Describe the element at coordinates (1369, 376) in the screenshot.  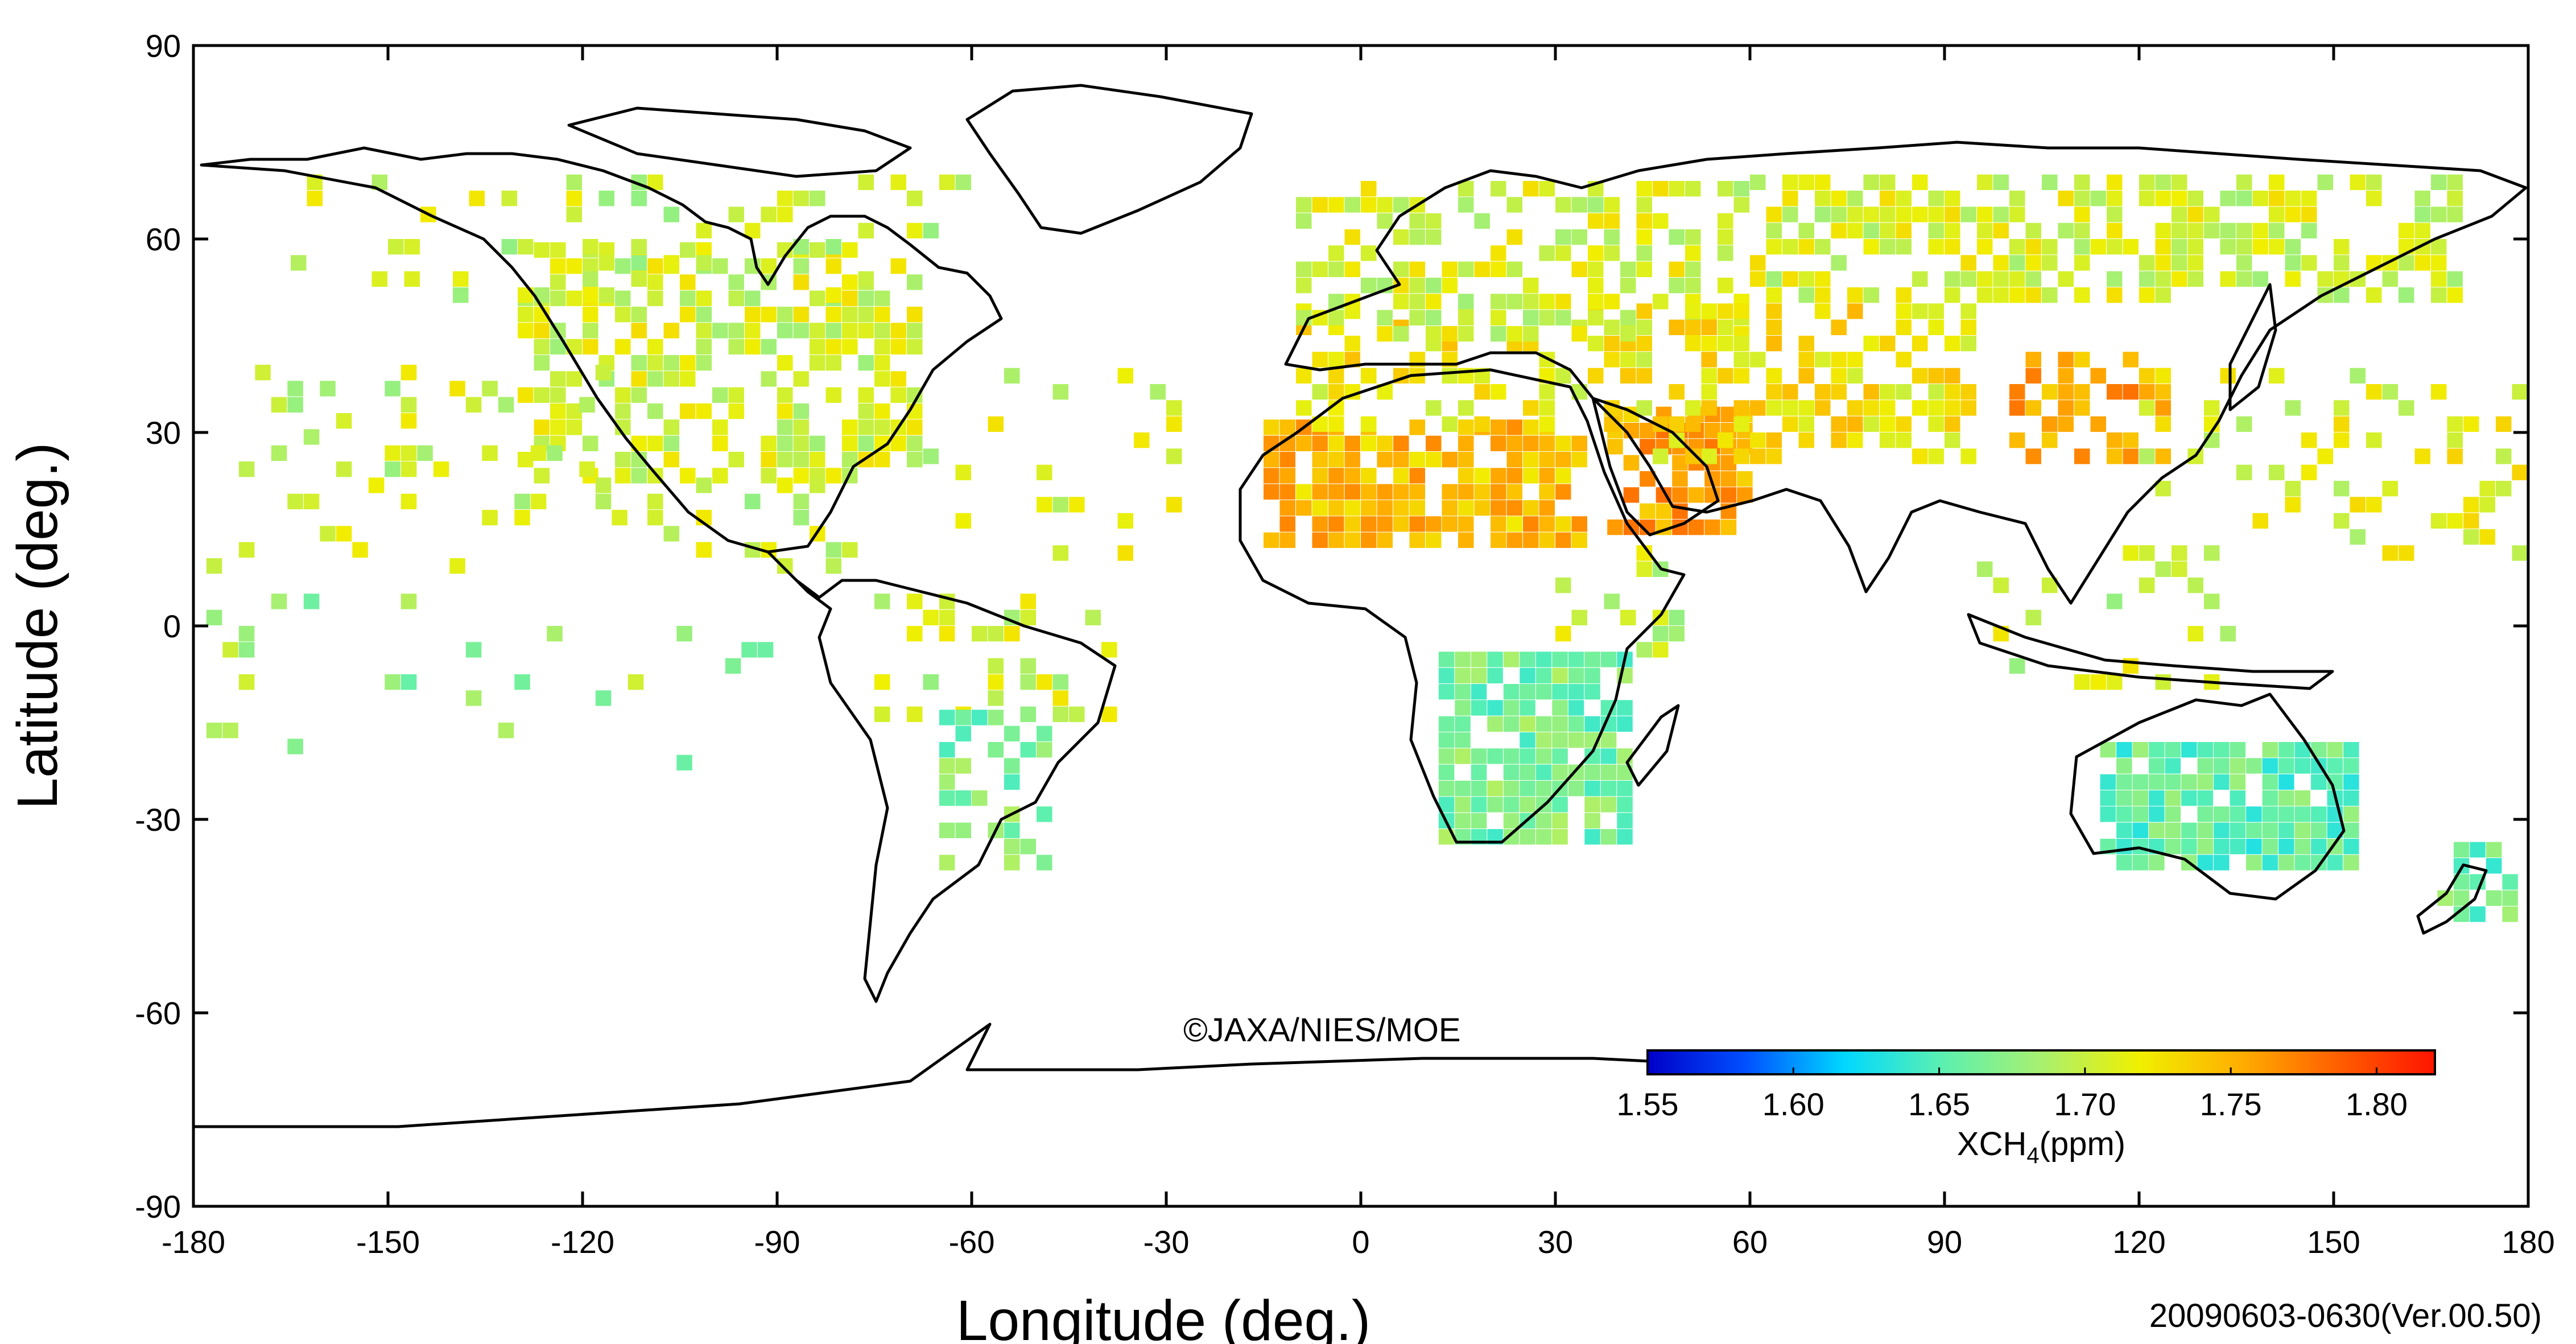
I see `data-cell-mediterranean` at that location.